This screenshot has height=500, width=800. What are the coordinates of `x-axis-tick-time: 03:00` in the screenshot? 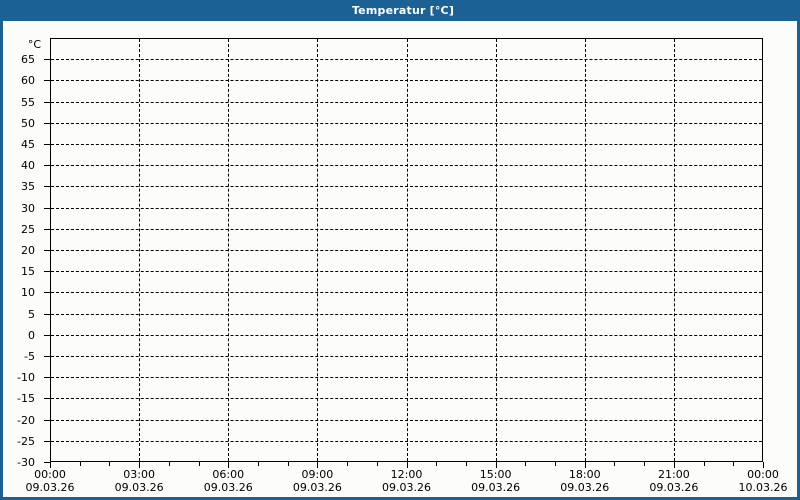 It's located at (139, 474).